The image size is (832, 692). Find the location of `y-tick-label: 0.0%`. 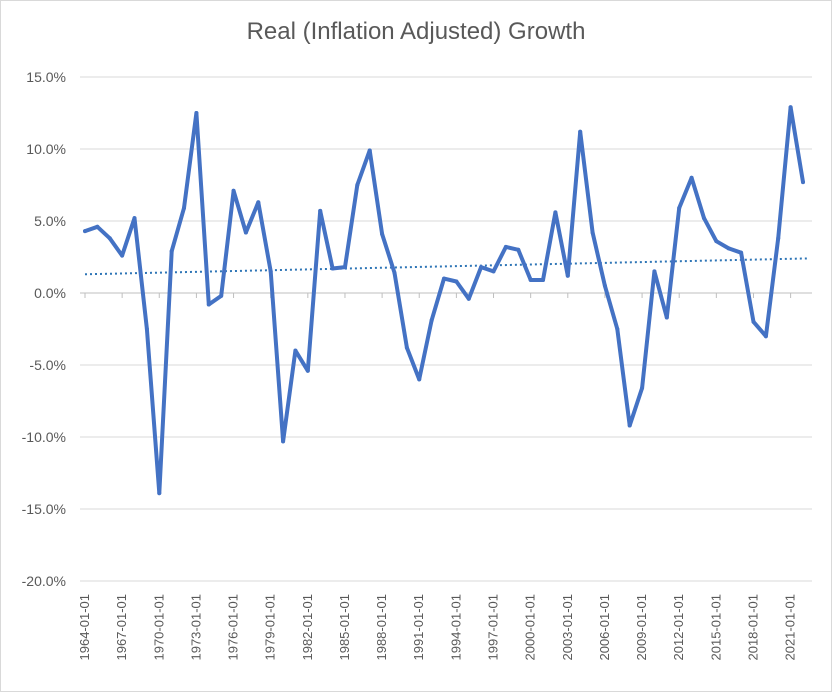

y-tick-label: 0.0% is located at coordinates (50, 293).